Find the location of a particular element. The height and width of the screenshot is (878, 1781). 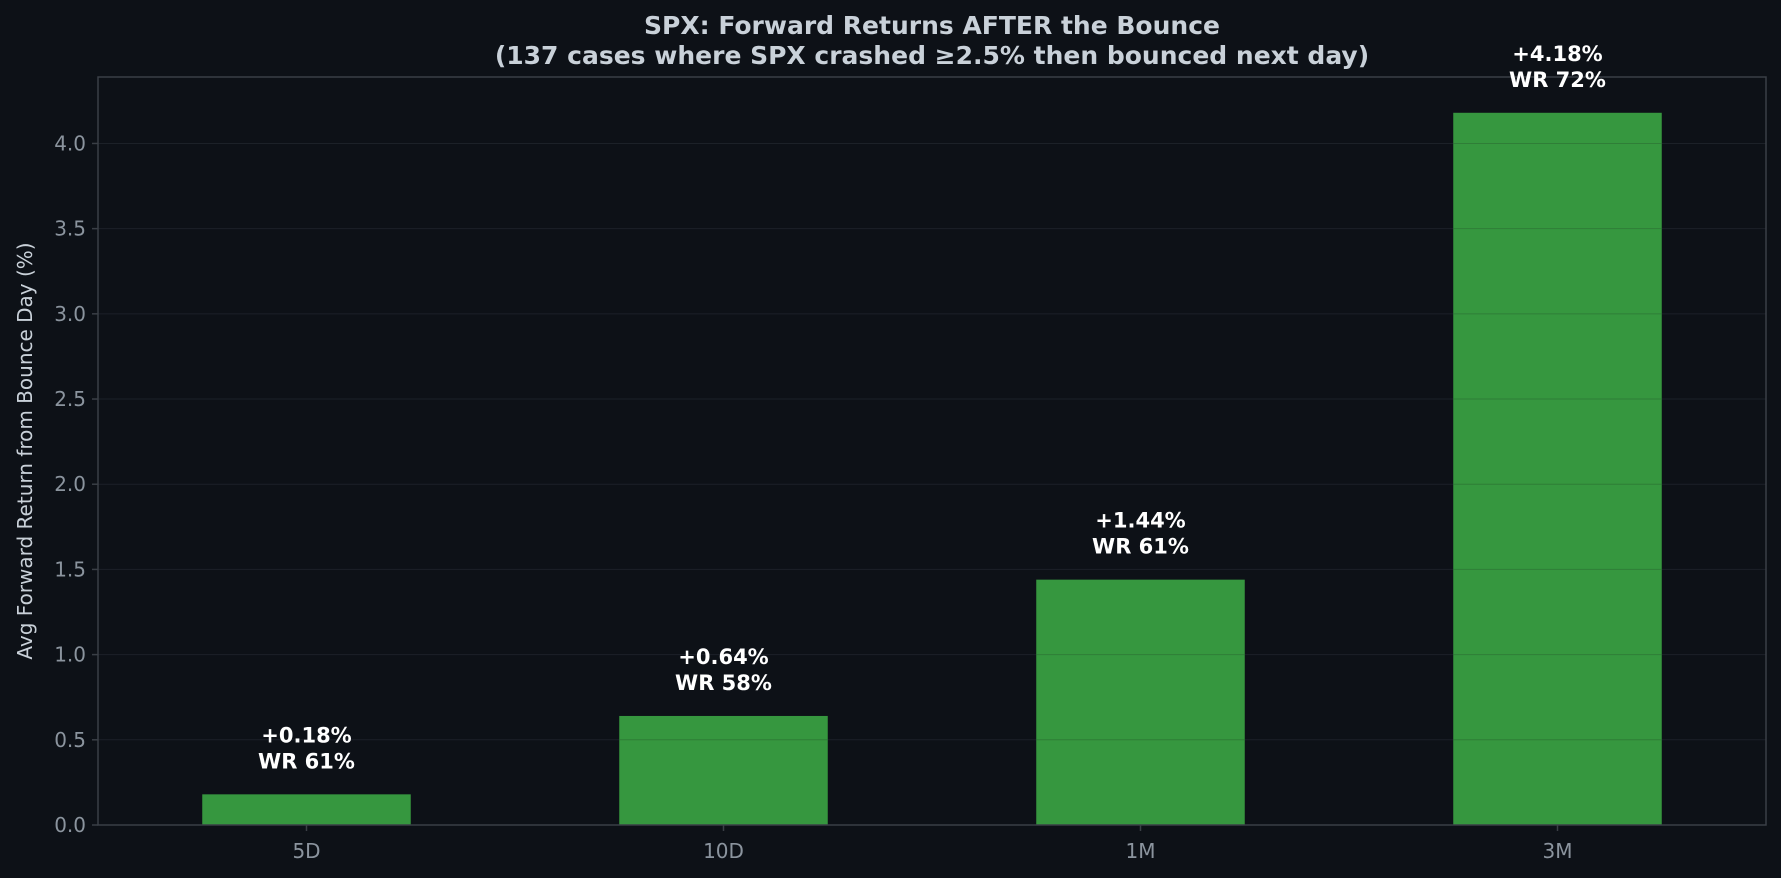

bar-value-label: +0.18% is located at coordinates (306, 735).